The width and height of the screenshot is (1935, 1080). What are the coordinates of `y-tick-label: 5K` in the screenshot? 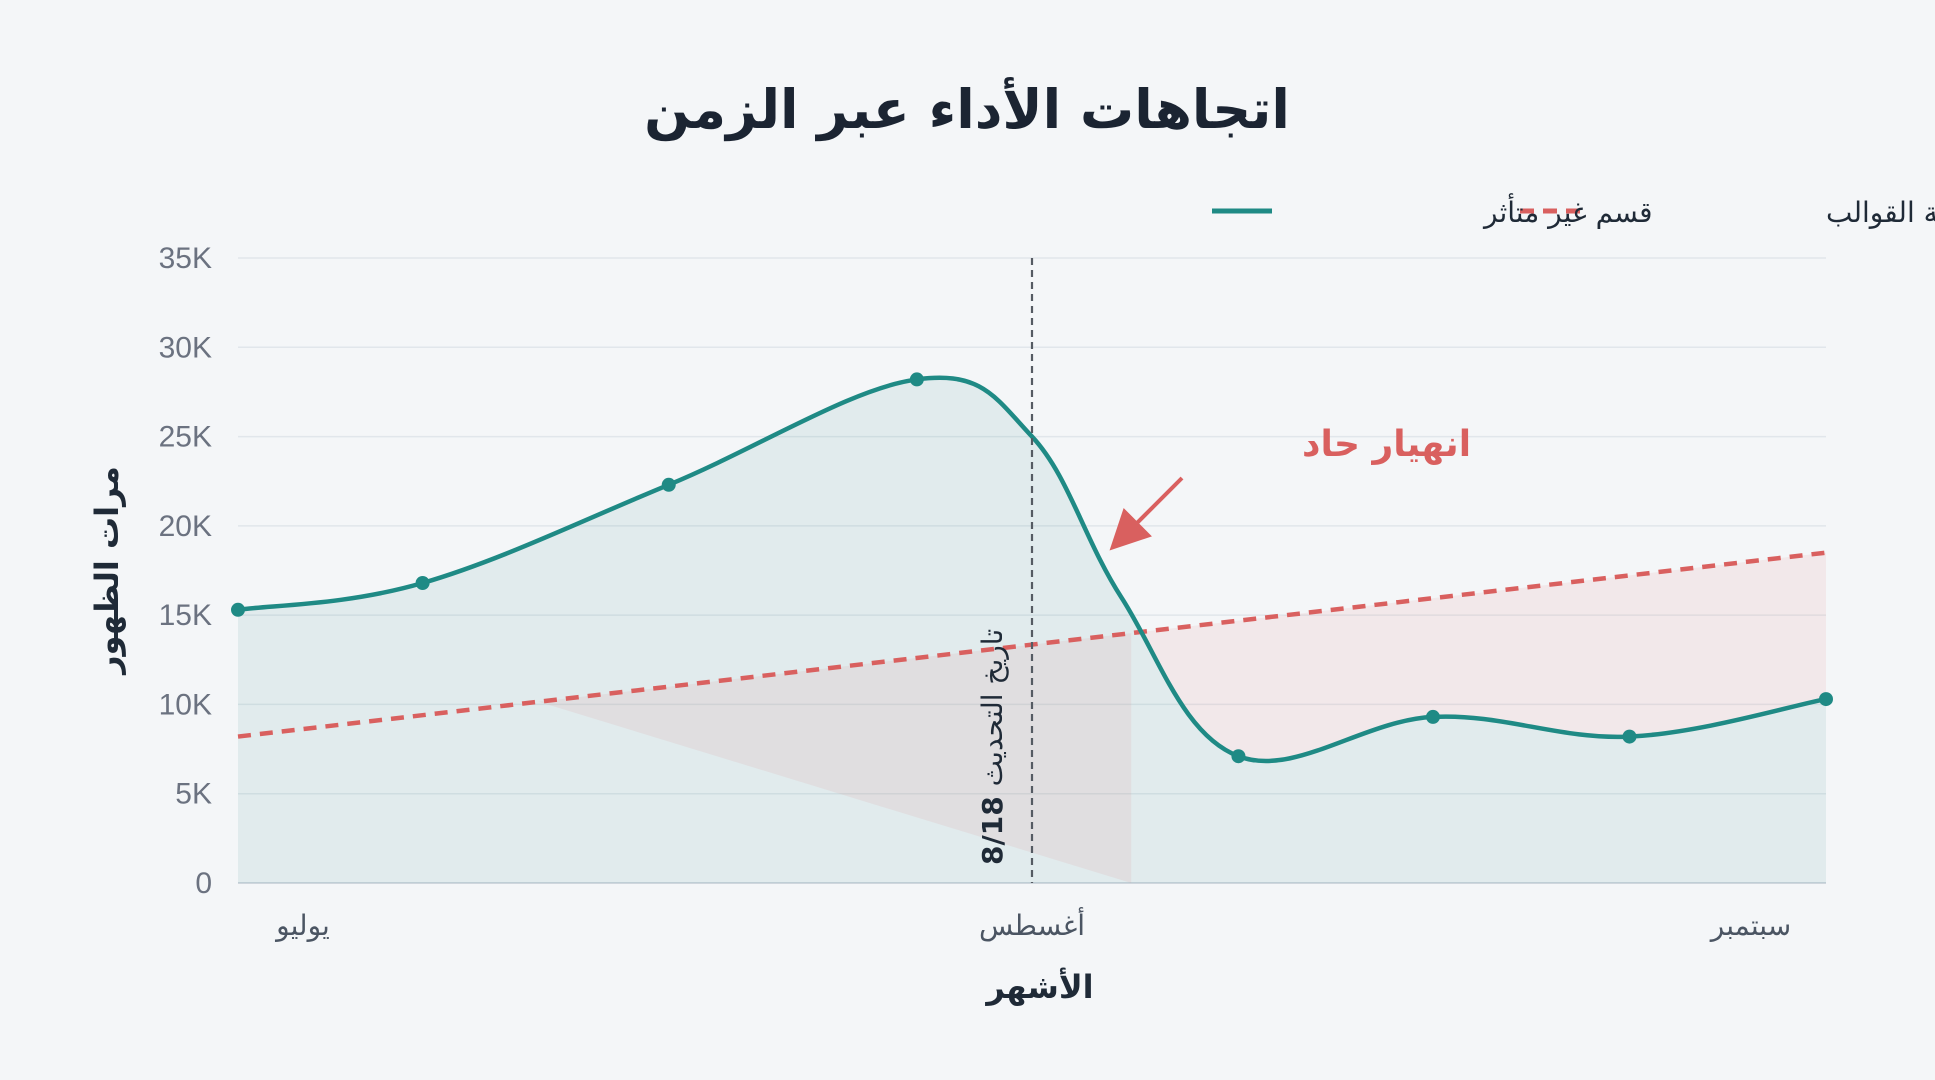 It's located at (193, 794).